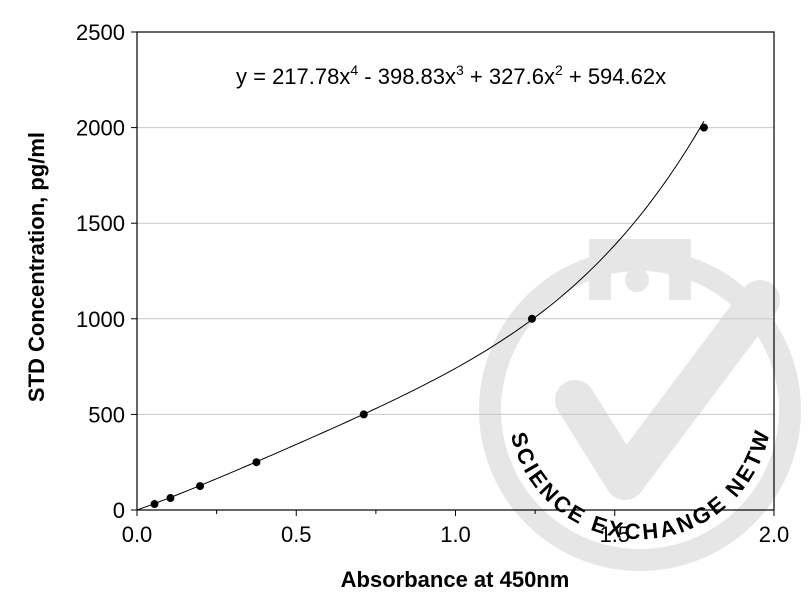  What do you see at coordinates (106, 414) in the screenshot?
I see `y-tick-label: 500` at bounding box center [106, 414].